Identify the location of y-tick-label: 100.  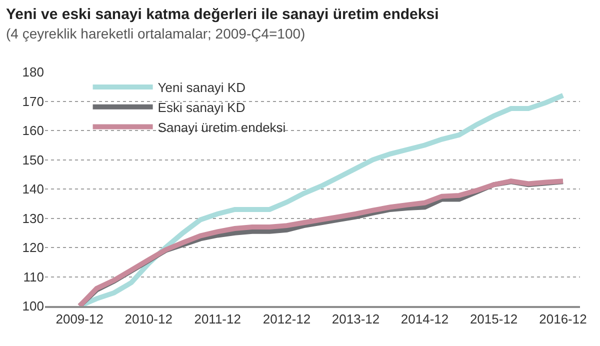
(33, 306).